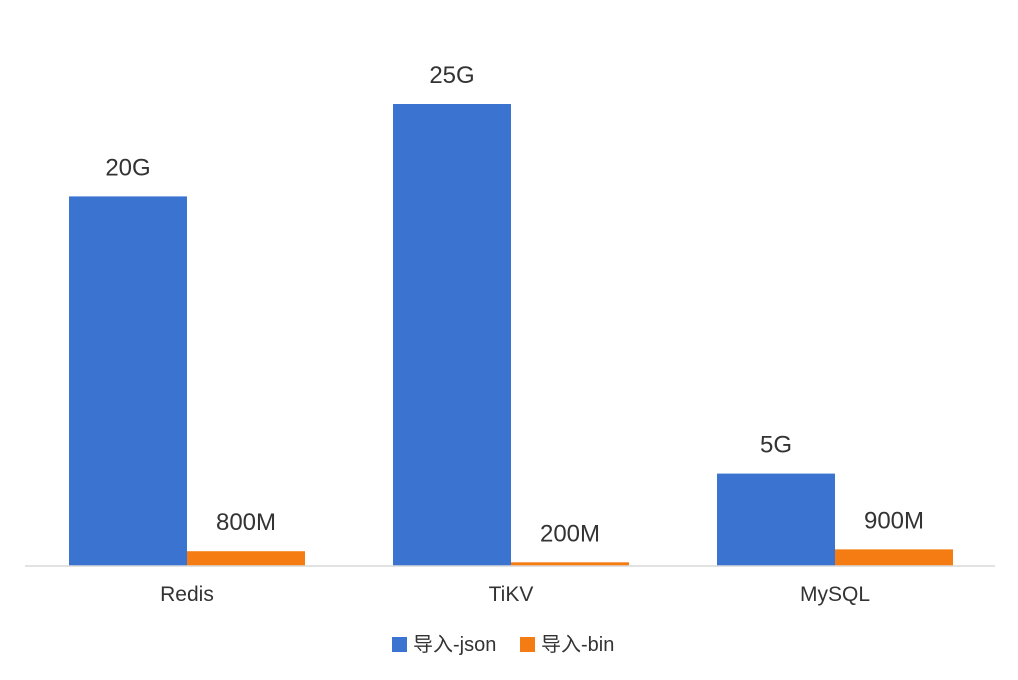  I want to click on x-tick-label: MySQL, so click(835, 594).